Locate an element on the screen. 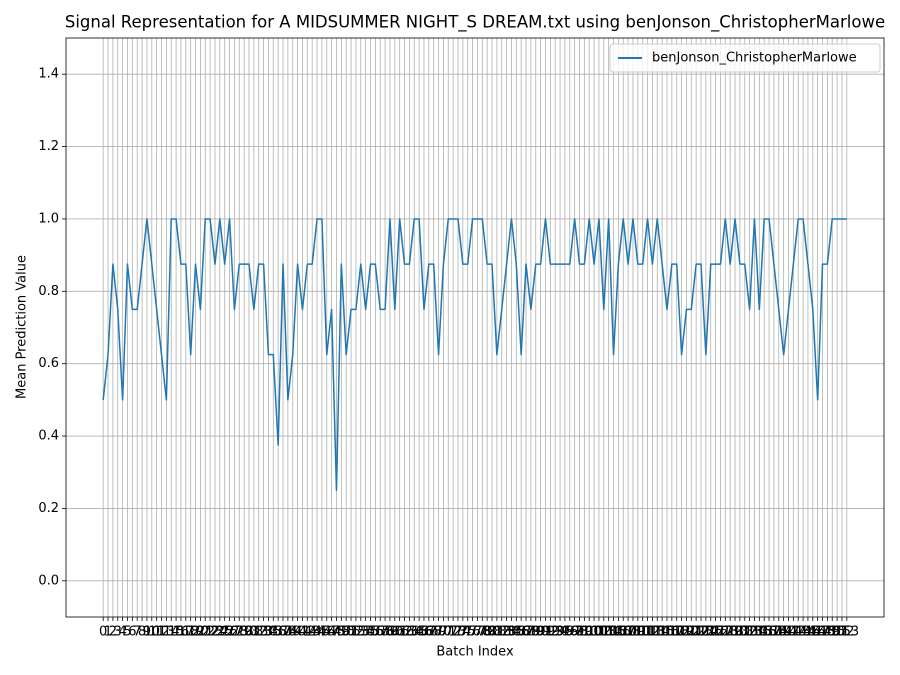 Image resolution: width=900 pixels, height=675 pixels. x-tick-label: 142 is located at coordinates (793, 632).